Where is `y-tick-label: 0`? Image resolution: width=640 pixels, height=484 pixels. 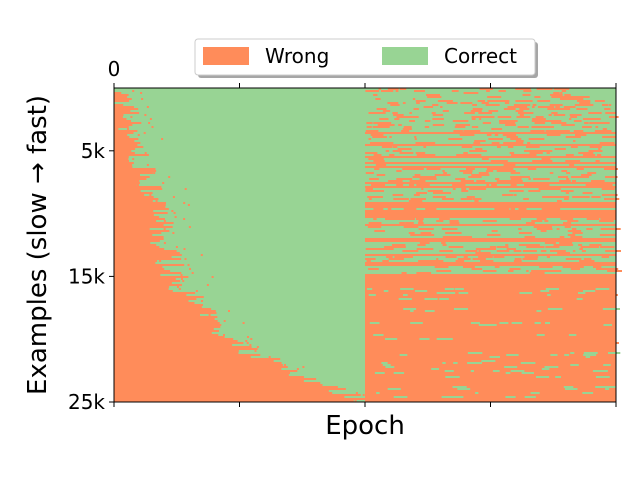
y-tick-label: 0 is located at coordinates (114, 69).